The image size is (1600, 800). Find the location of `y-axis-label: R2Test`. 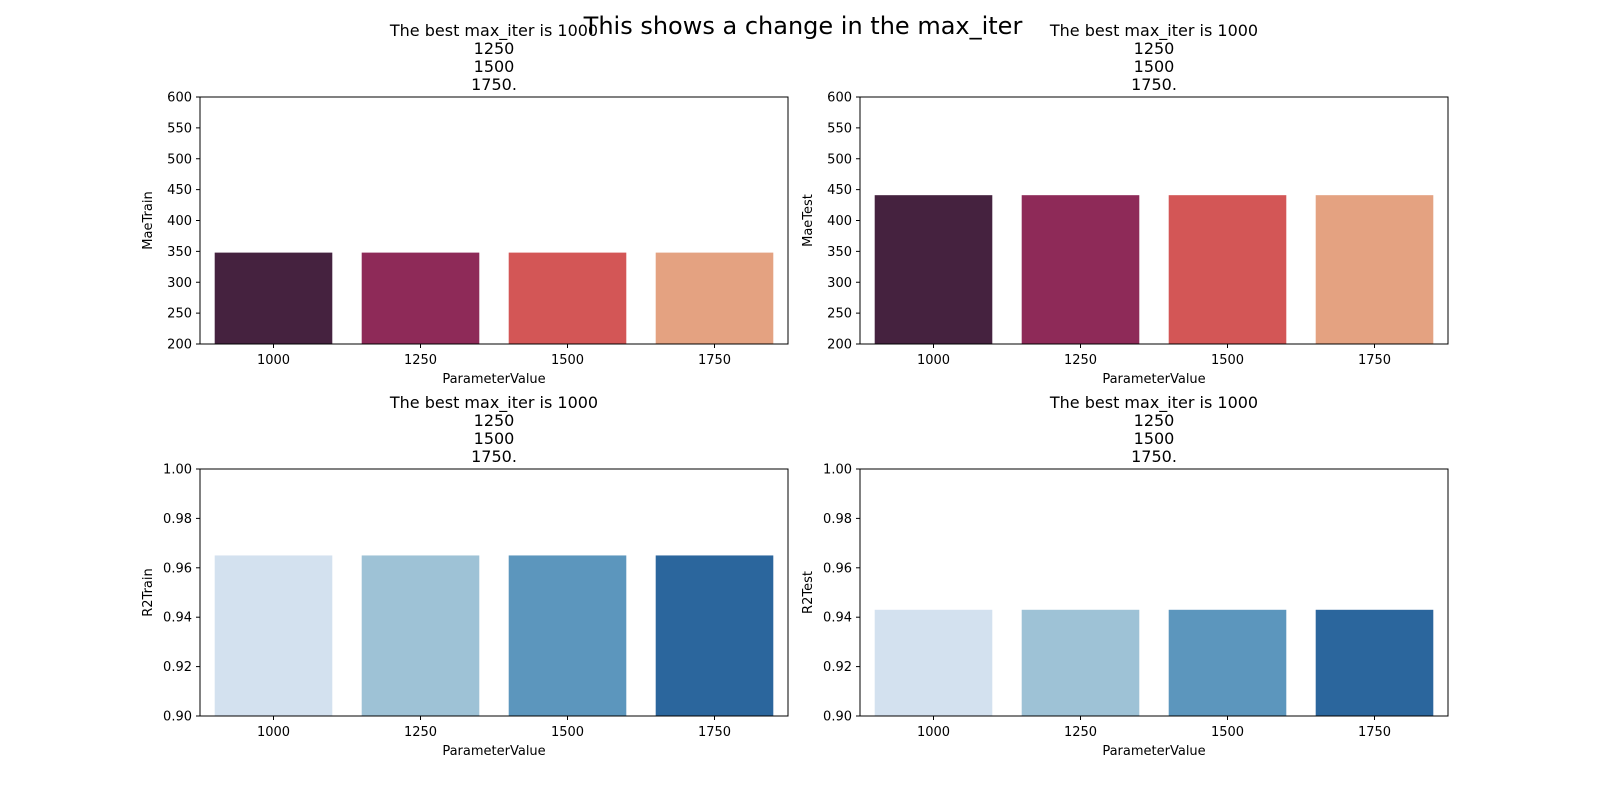

y-axis-label: R2Test is located at coordinates (808, 592).